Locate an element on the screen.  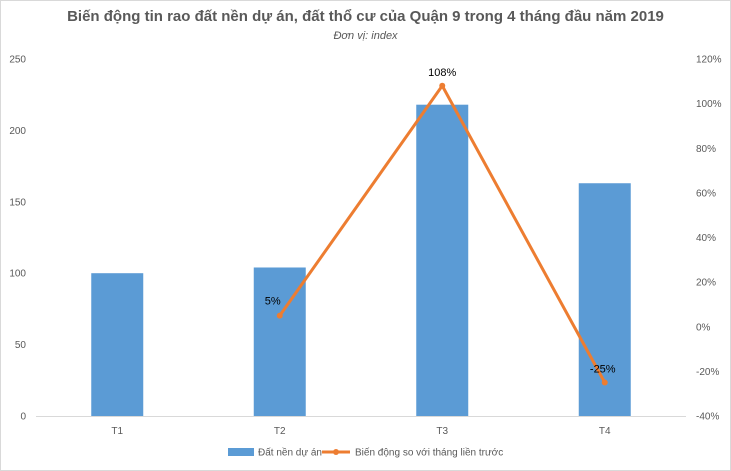
y-right-tick-label: 40% is located at coordinates (706, 238).